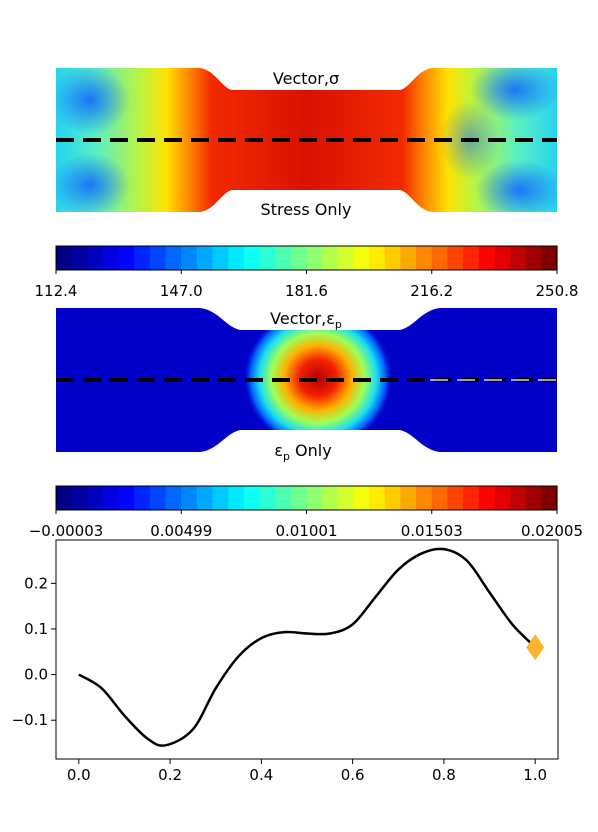 The width and height of the screenshot is (598, 832). What do you see at coordinates (66, 531) in the screenshot?
I see `colorbar-tick-label: −0.00003` at bounding box center [66, 531].